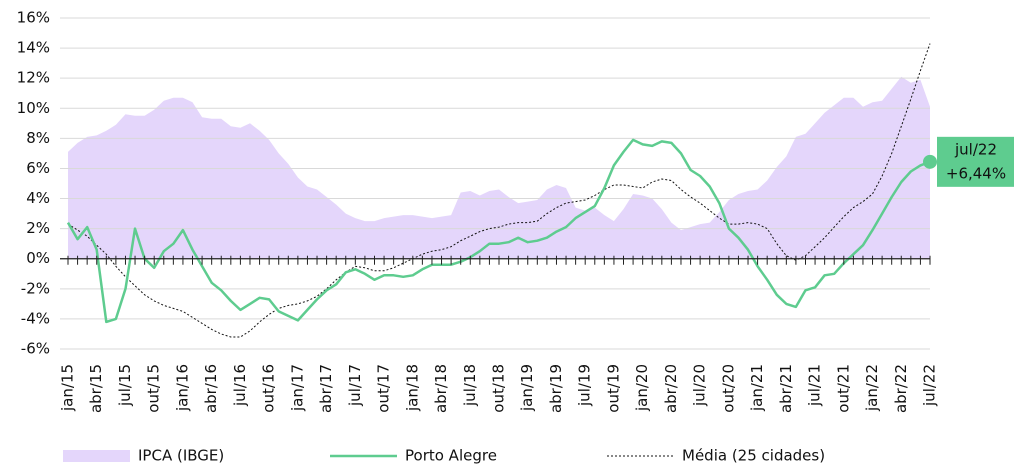 Image resolution: width=1016 pixels, height=465 pixels. What do you see at coordinates (976, 173) in the screenshot?
I see `annotation-text: +6,44%` at bounding box center [976, 173].